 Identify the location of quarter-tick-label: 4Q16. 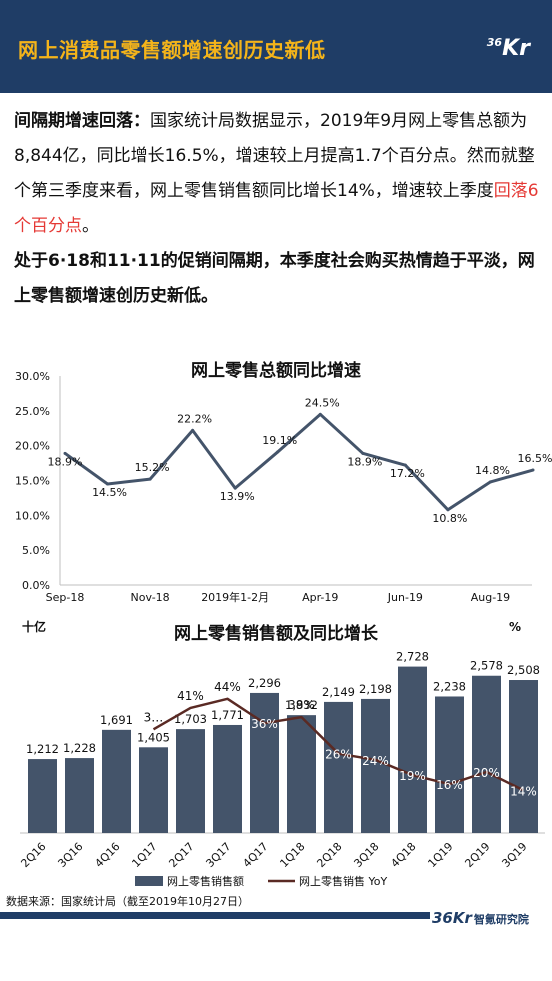
(107, 855).